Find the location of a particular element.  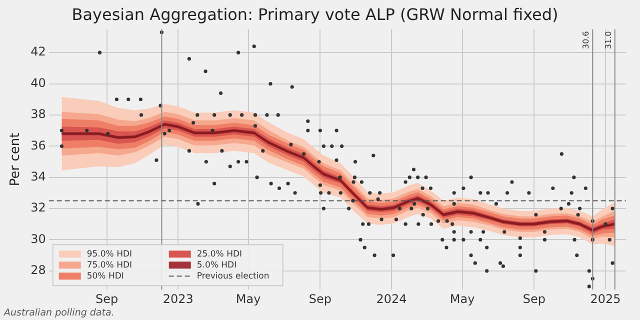

ref-line-label: 31.0 is located at coordinates (608, 40).